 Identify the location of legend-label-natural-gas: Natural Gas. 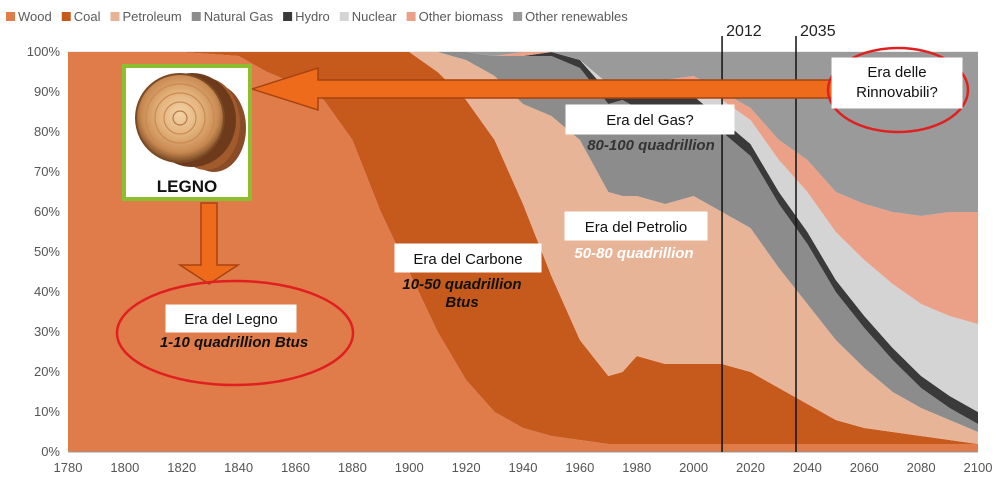
(239, 16).